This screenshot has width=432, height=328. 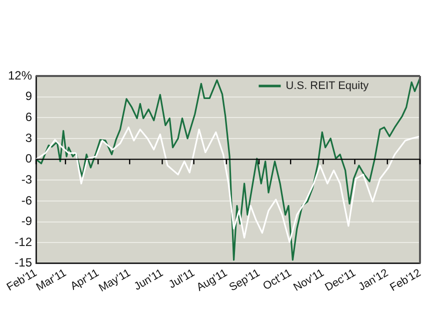 I want to click on y-tick-label: 12%, so click(x=20, y=75).